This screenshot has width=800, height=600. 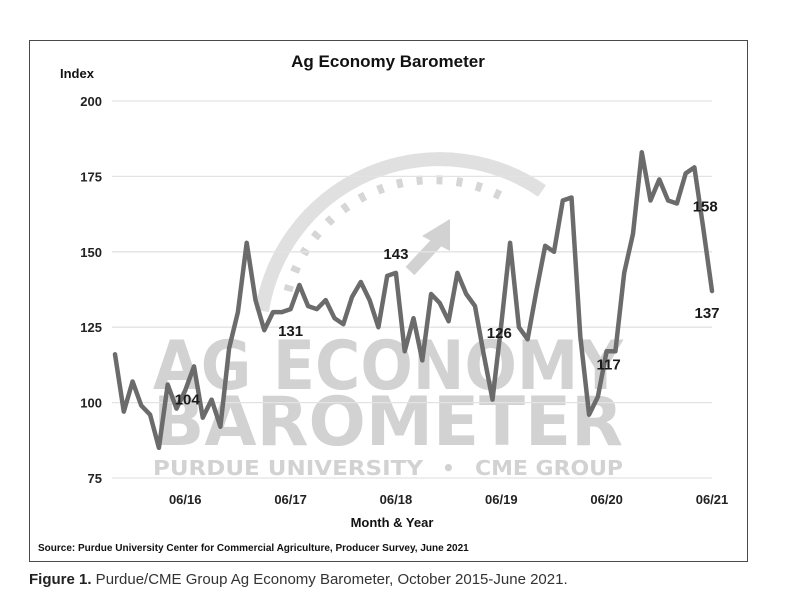 What do you see at coordinates (400, 232) in the screenshot?
I see `watermark-gauge-arc` at bounding box center [400, 232].